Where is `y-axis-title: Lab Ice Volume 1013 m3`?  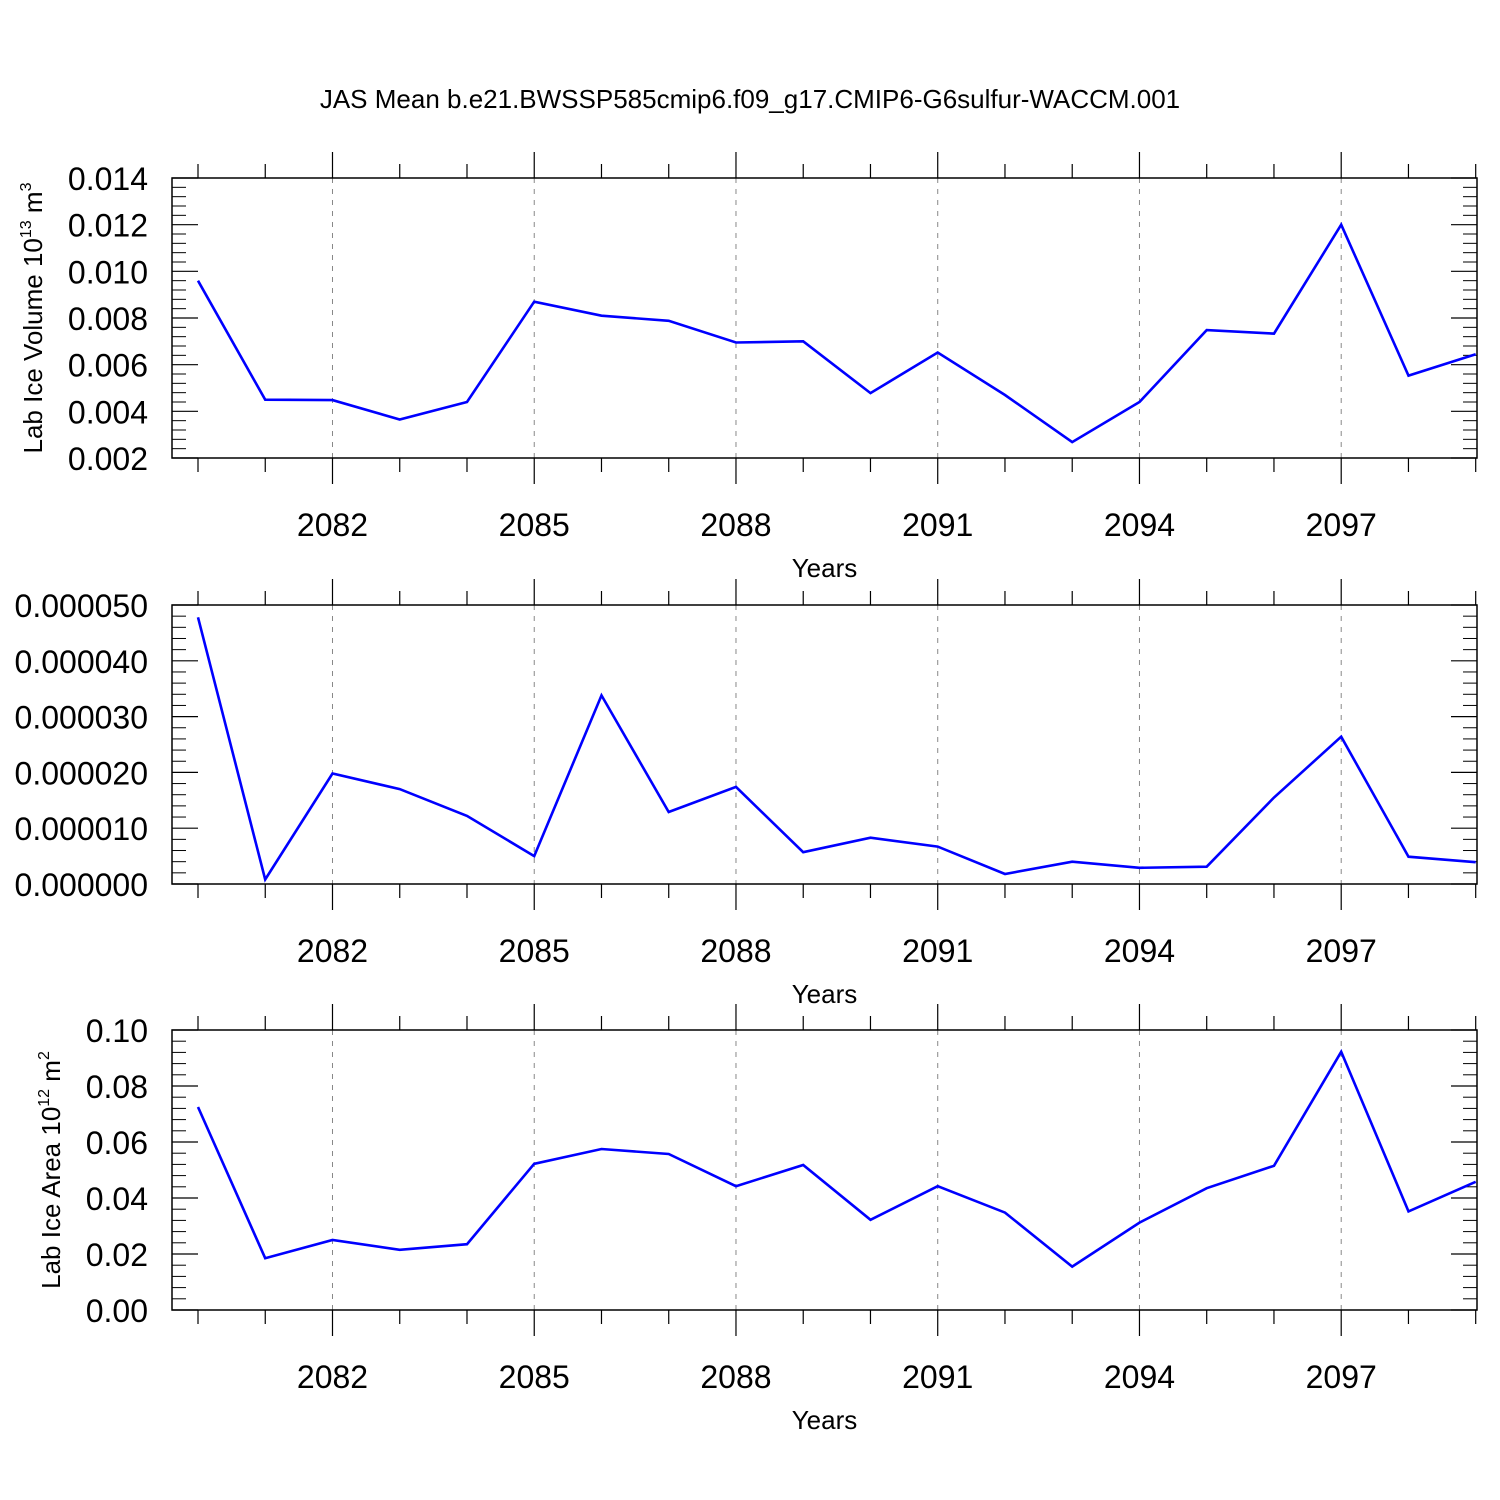 y-axis-title: Lab Ice Volume 1013 m3 is located at coordinates (33, 317).